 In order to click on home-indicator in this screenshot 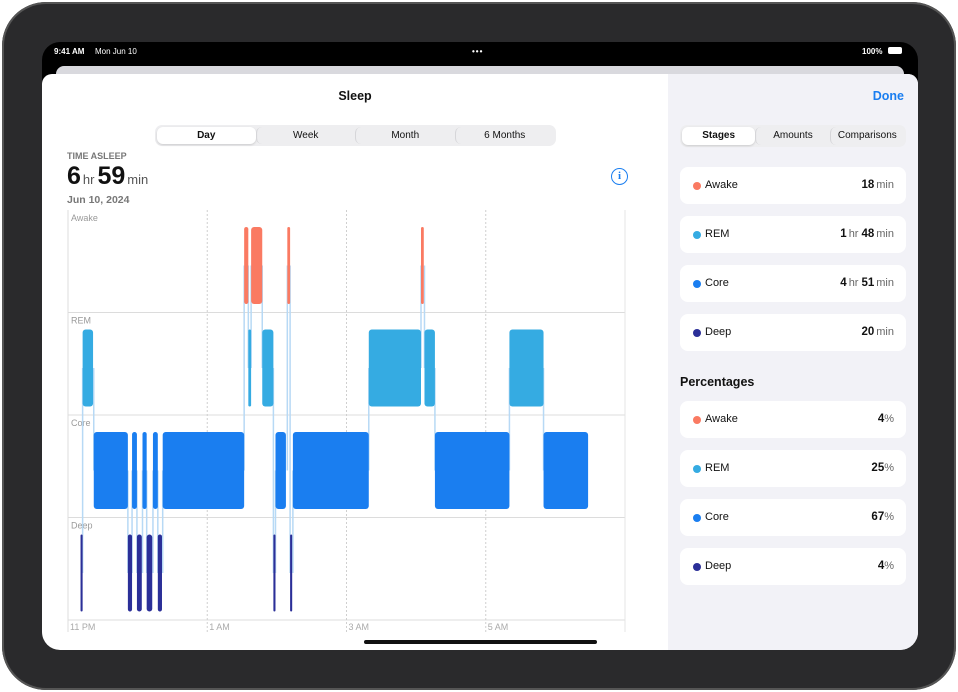, I will do `click(480, 642)`.